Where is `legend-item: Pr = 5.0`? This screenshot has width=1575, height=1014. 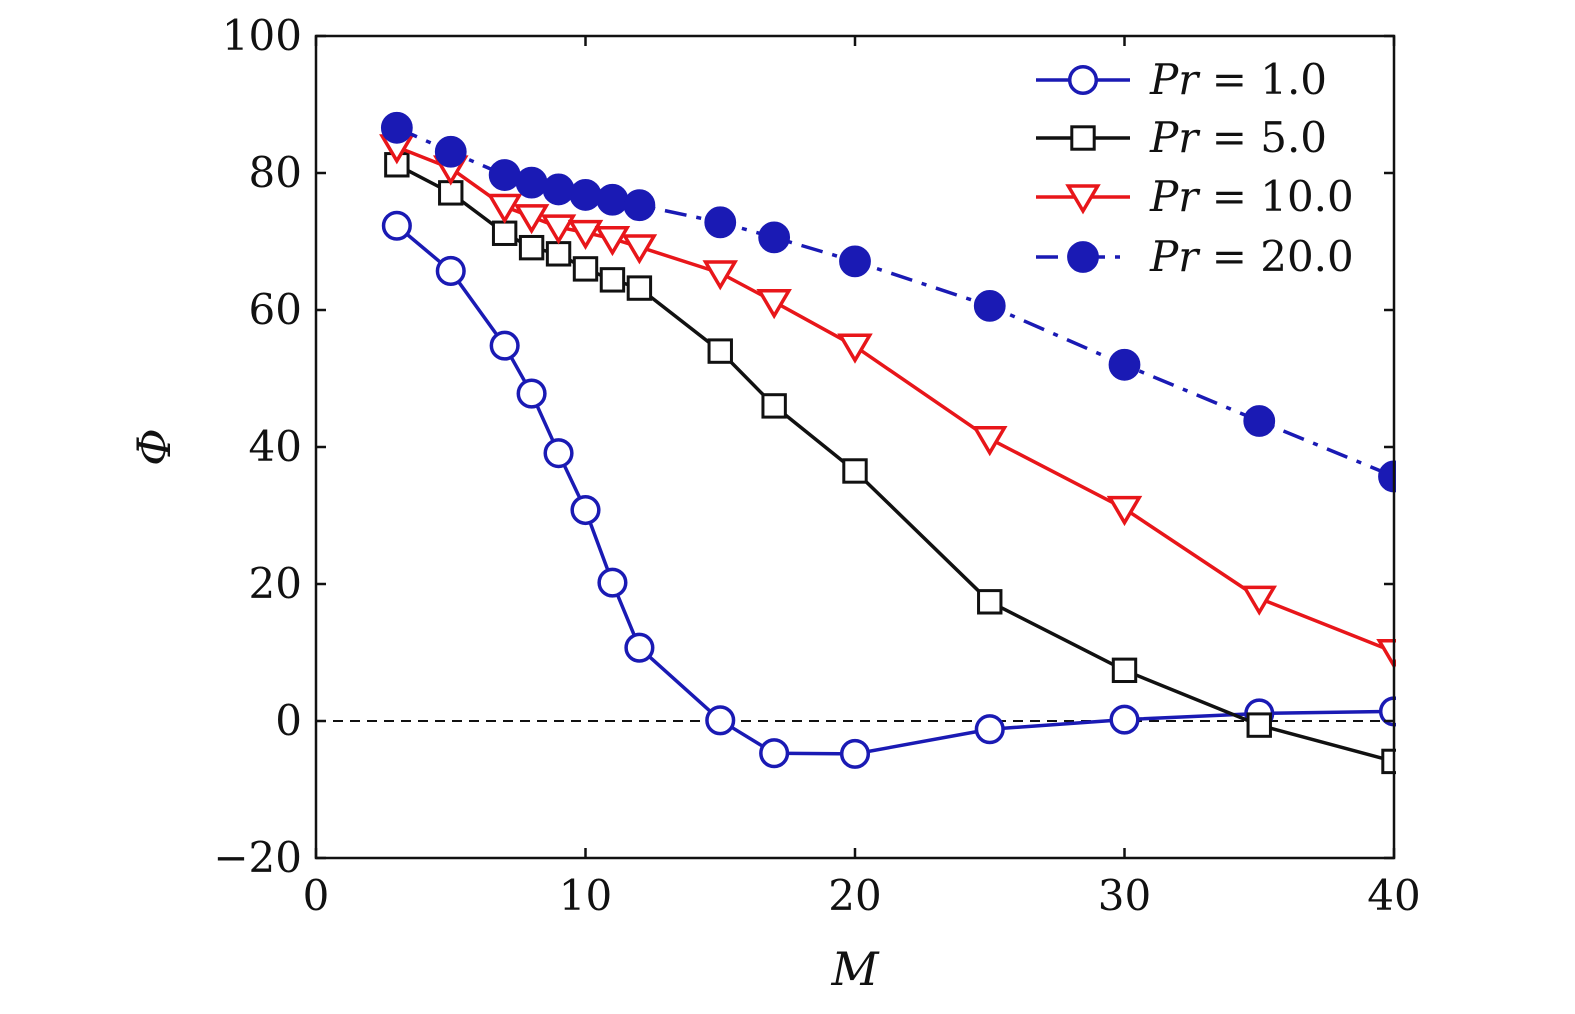
legend-item: Pr = 5.0 is located at coordinates (1181, 137).